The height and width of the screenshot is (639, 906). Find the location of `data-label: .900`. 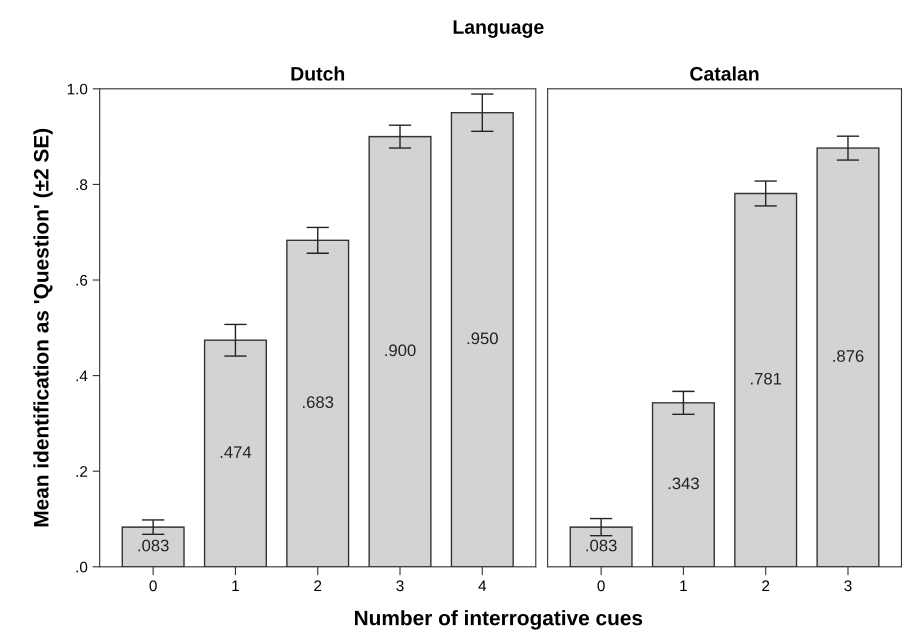

data-label: .900 is located at coordinates (400, 350).